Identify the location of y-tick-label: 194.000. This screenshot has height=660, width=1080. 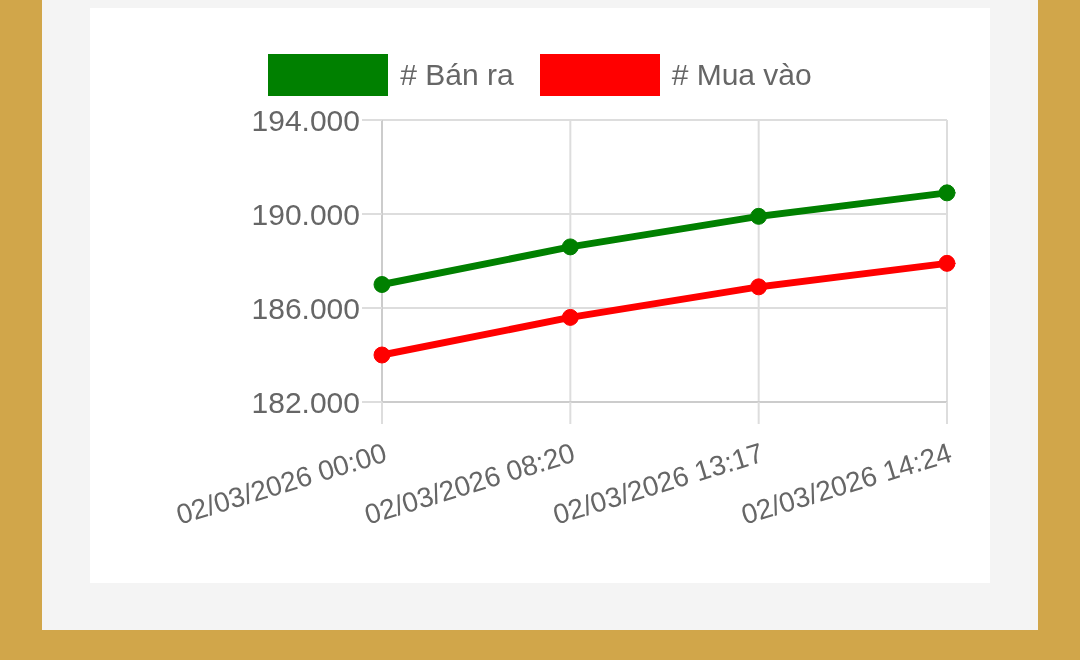
(305, 120).